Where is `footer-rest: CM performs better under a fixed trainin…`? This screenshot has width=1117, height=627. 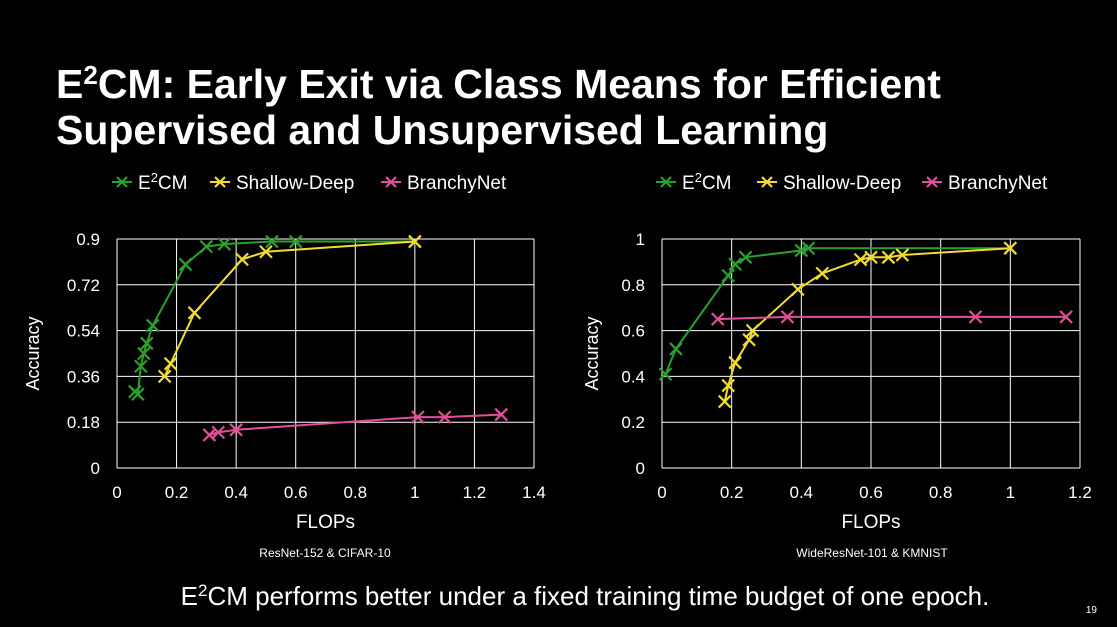
footer-rest: CM performs better under a fixed trainin… is located at coordinates (598, 596).